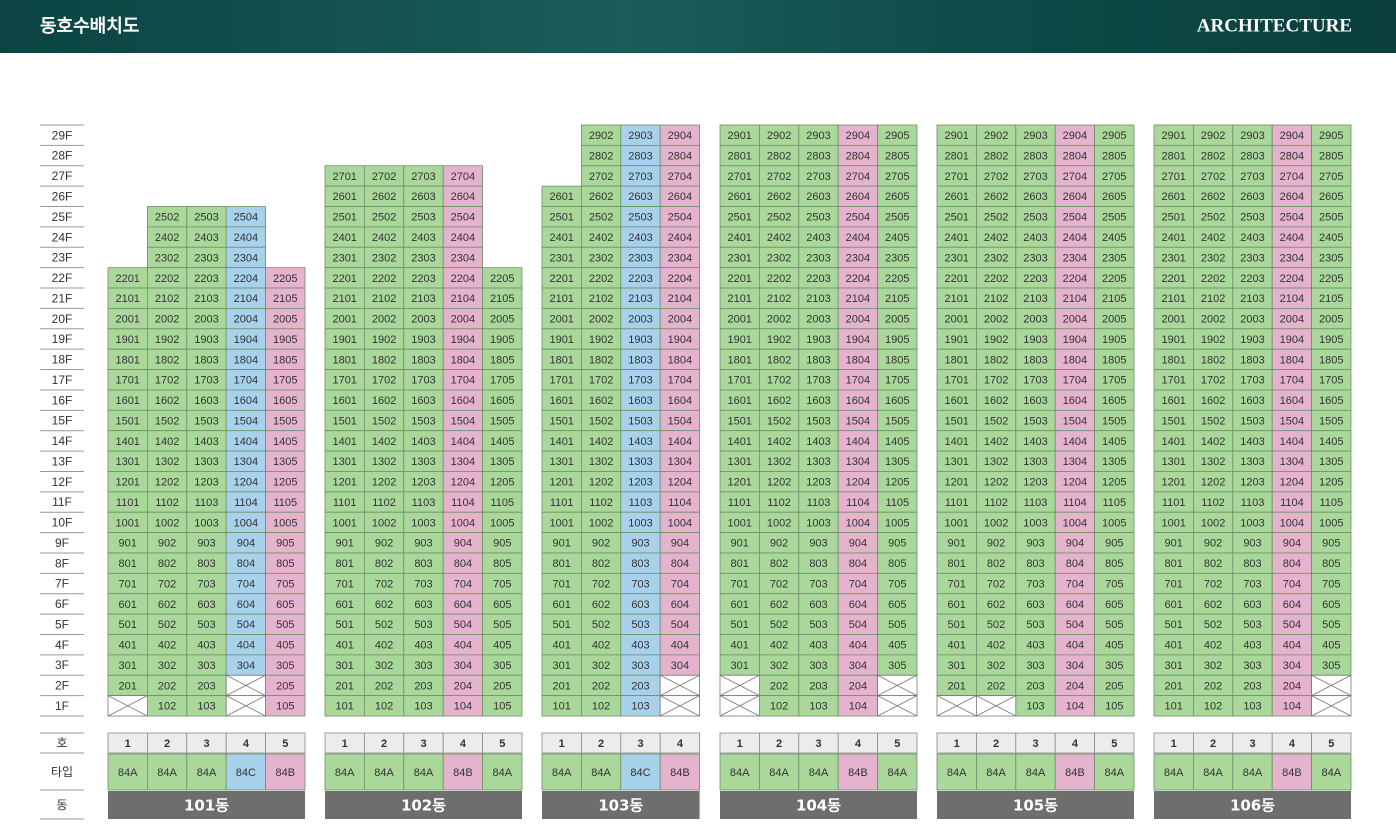 The image size is (1396, 839). Describe the element at coordinates (285, 686) in the screenshot. I see `unit-number: 205` at that location.